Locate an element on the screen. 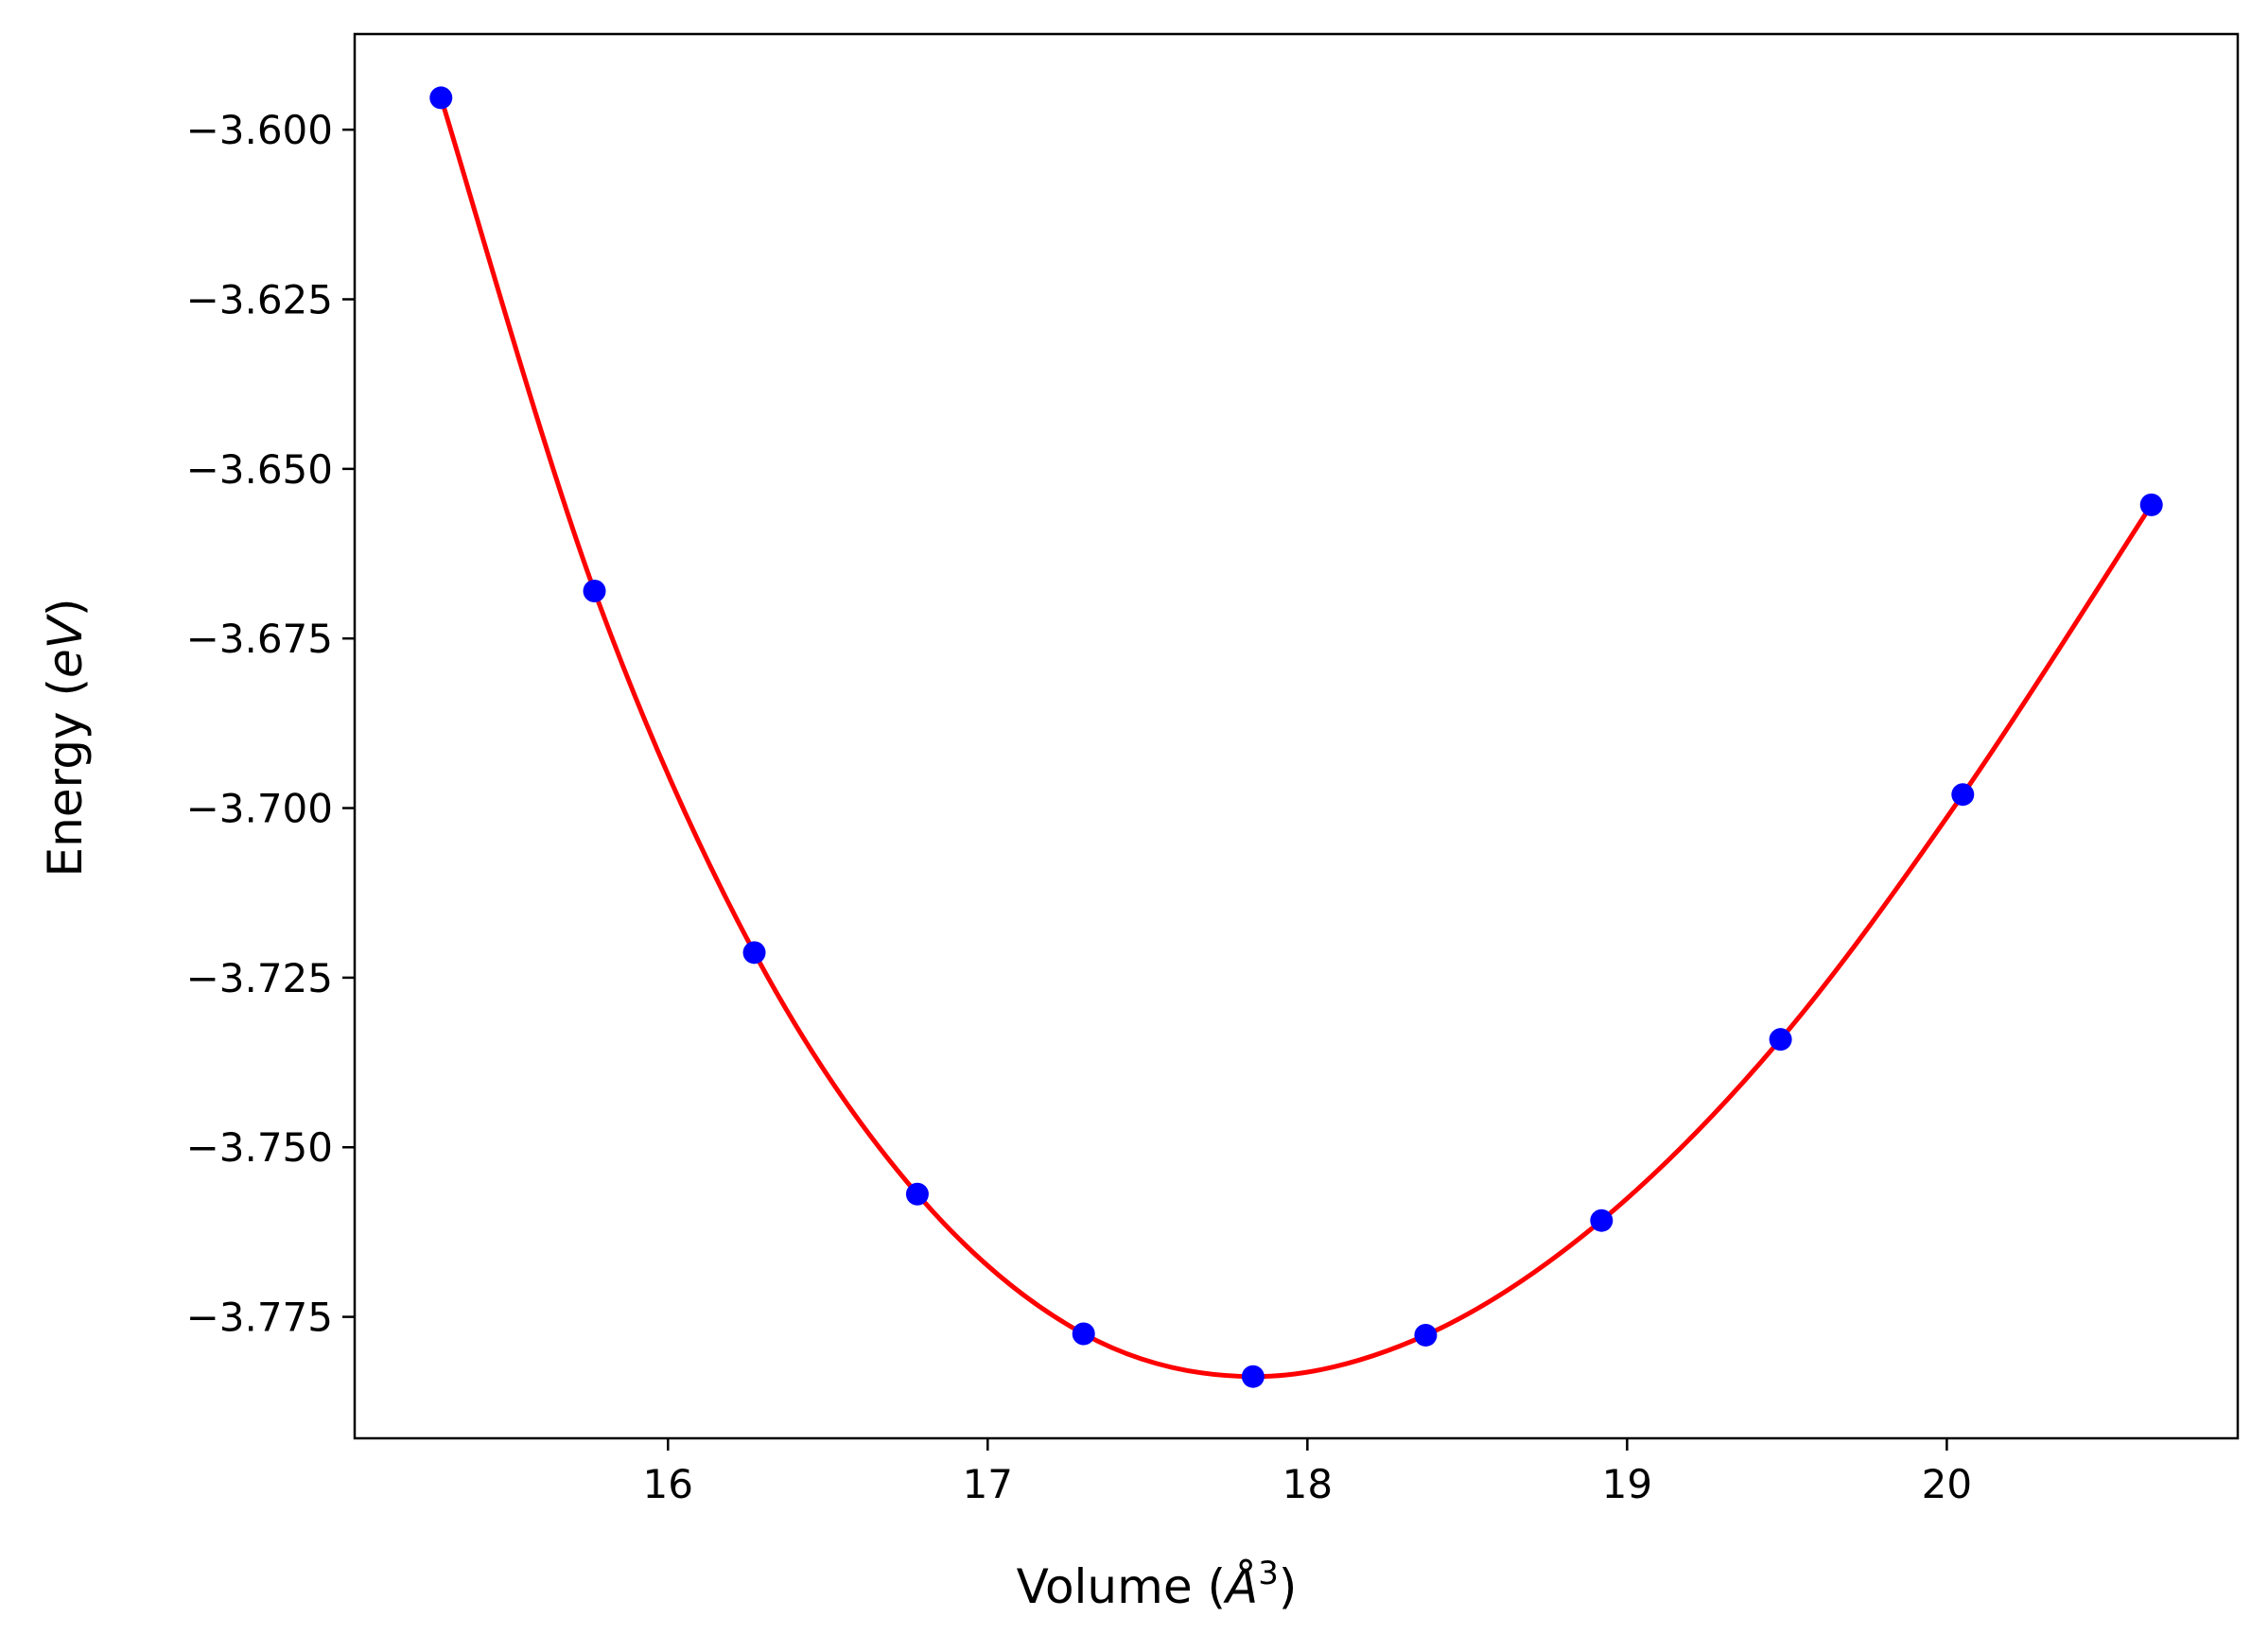  x-axis-label: Volume (Å3) is located at coordinates (1157, 1585).